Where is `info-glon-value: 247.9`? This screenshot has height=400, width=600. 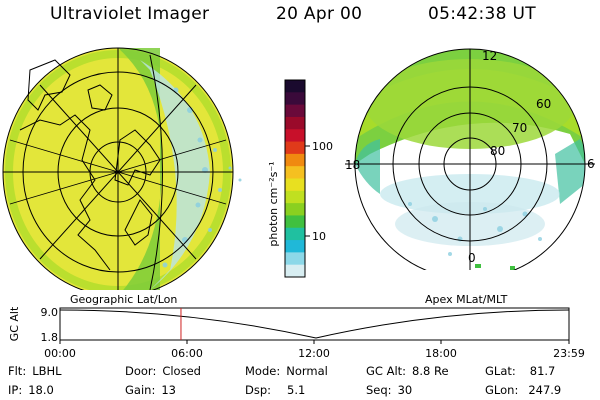
info-glon-value: 247.9 is located at coordinates (545, 390).